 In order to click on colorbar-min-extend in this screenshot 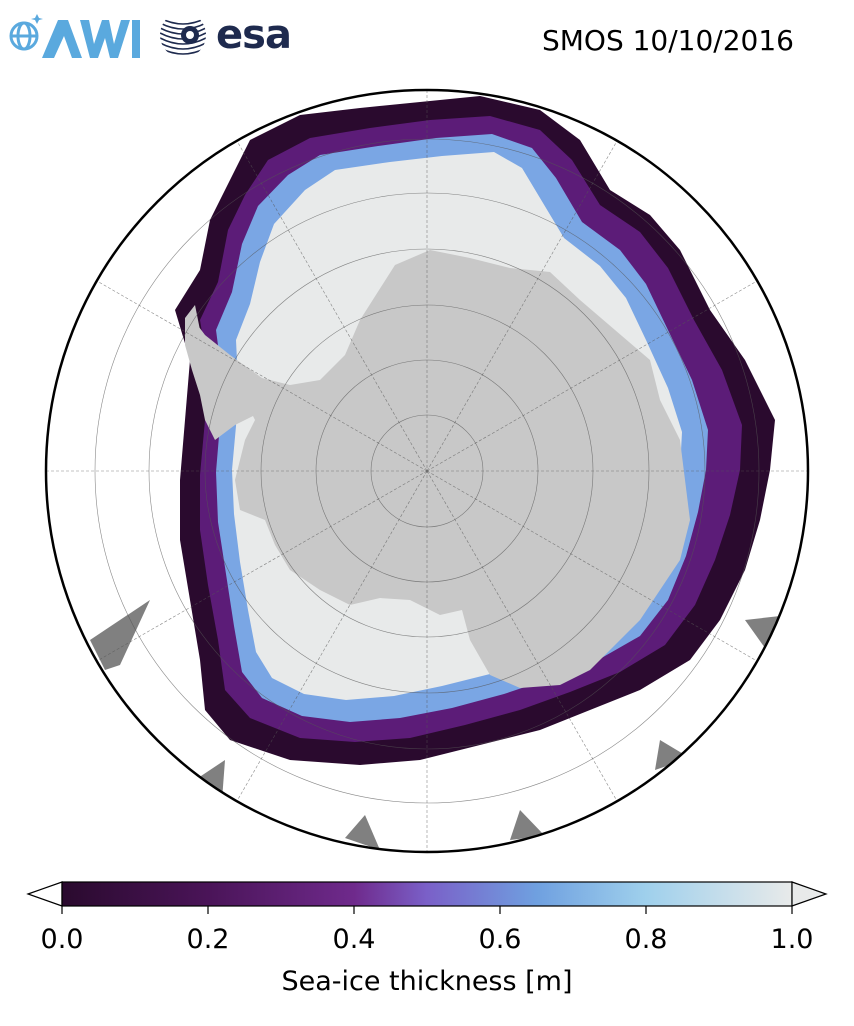, I will do `click(44, 894)`.